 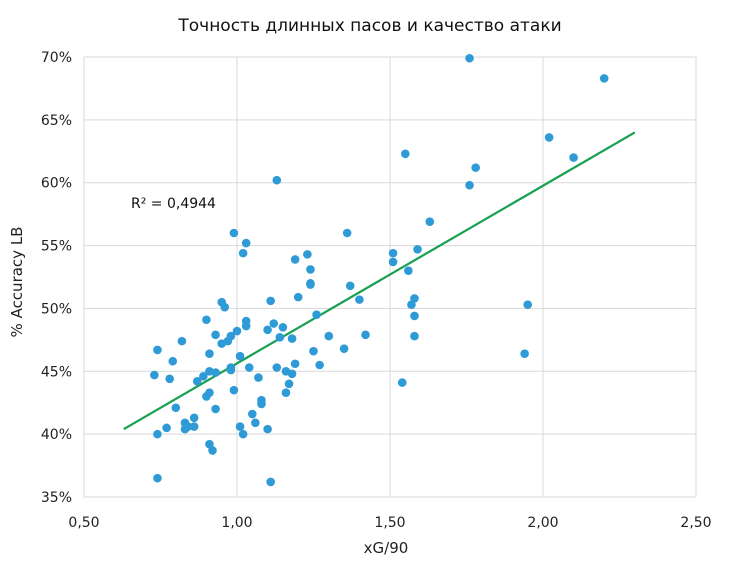 What do you see at coordinates (56, 435) in the screenshot?
I see `y-tick-label: 40%` at bounding box center [56, 435].